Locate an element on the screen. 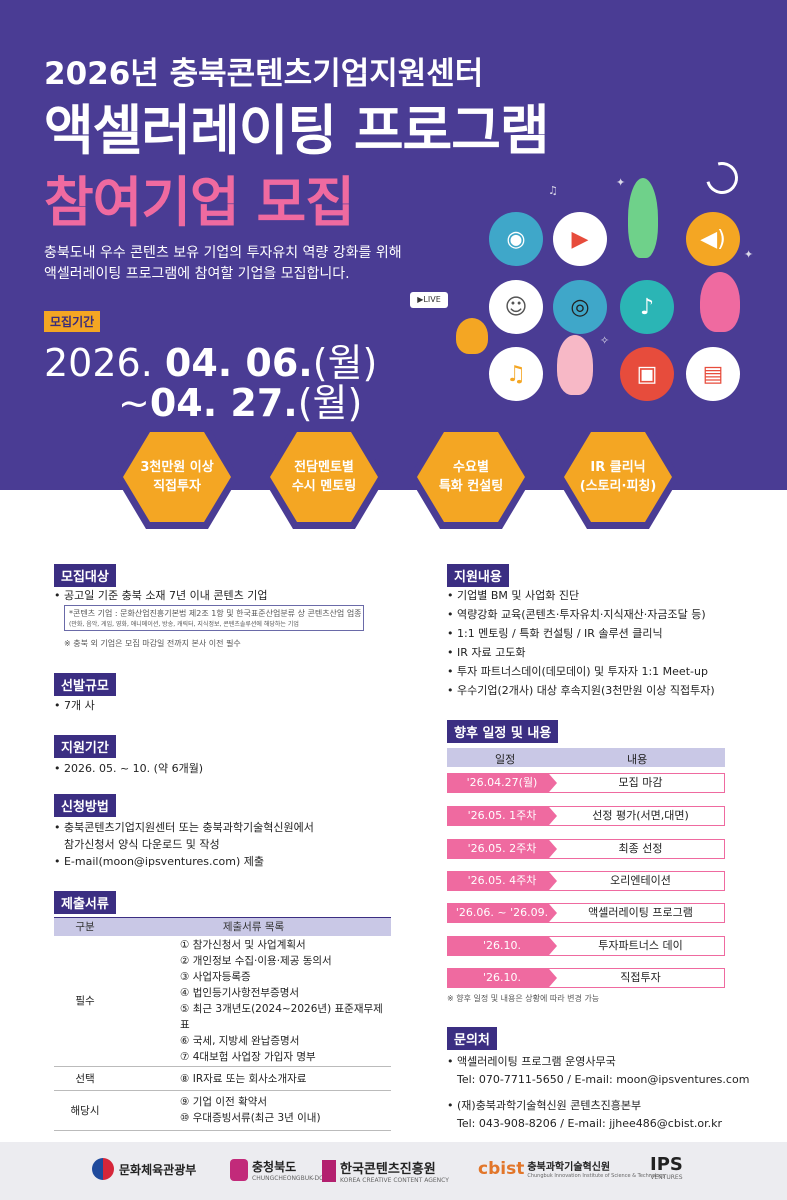 Image resolution: width=787 pixels, height=1200 pixels. date-start-main: 04. 06. is located at coordinates (238, 363).